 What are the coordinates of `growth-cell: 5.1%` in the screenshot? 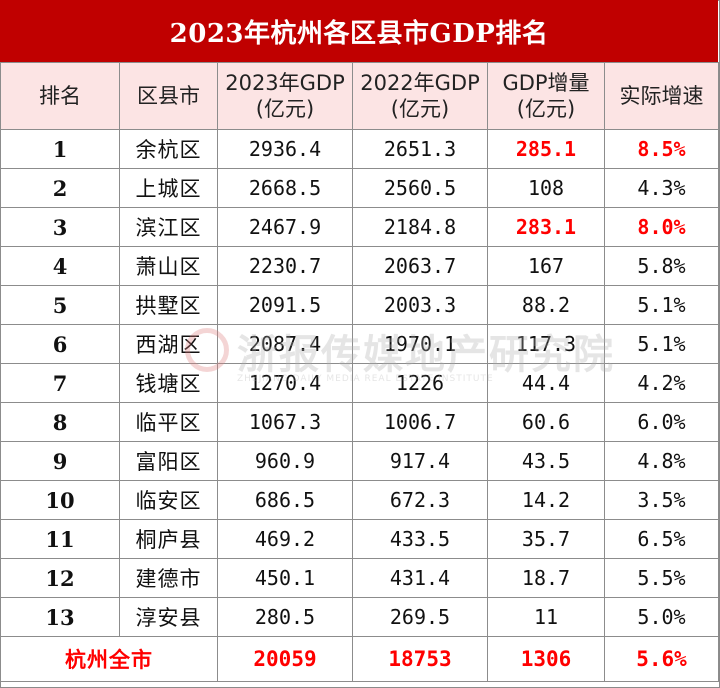 It's located at (661, 305).